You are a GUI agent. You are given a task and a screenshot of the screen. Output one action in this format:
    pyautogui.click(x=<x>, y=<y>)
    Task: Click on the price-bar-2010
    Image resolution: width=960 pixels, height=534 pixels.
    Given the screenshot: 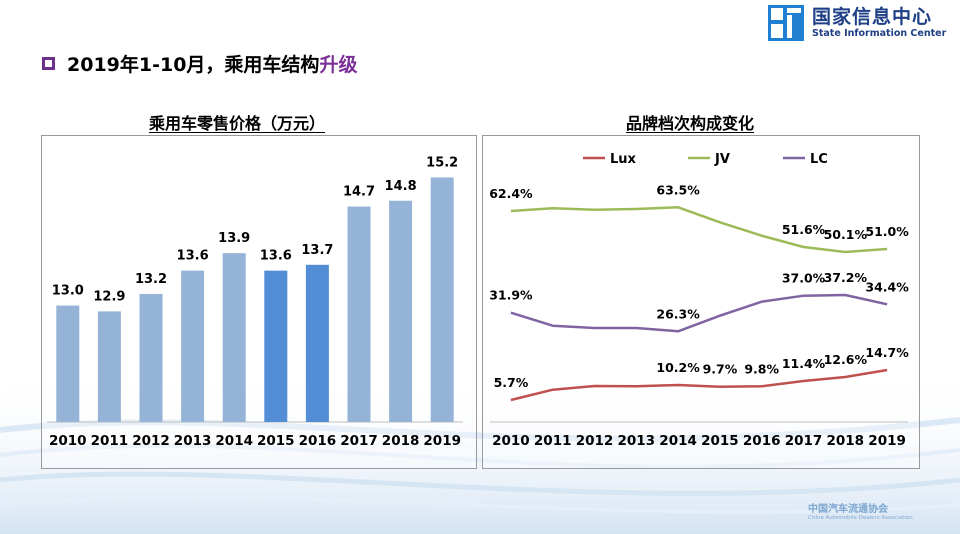 What is the action you would take?
    pyautogui.click(x=68, y=363)
    